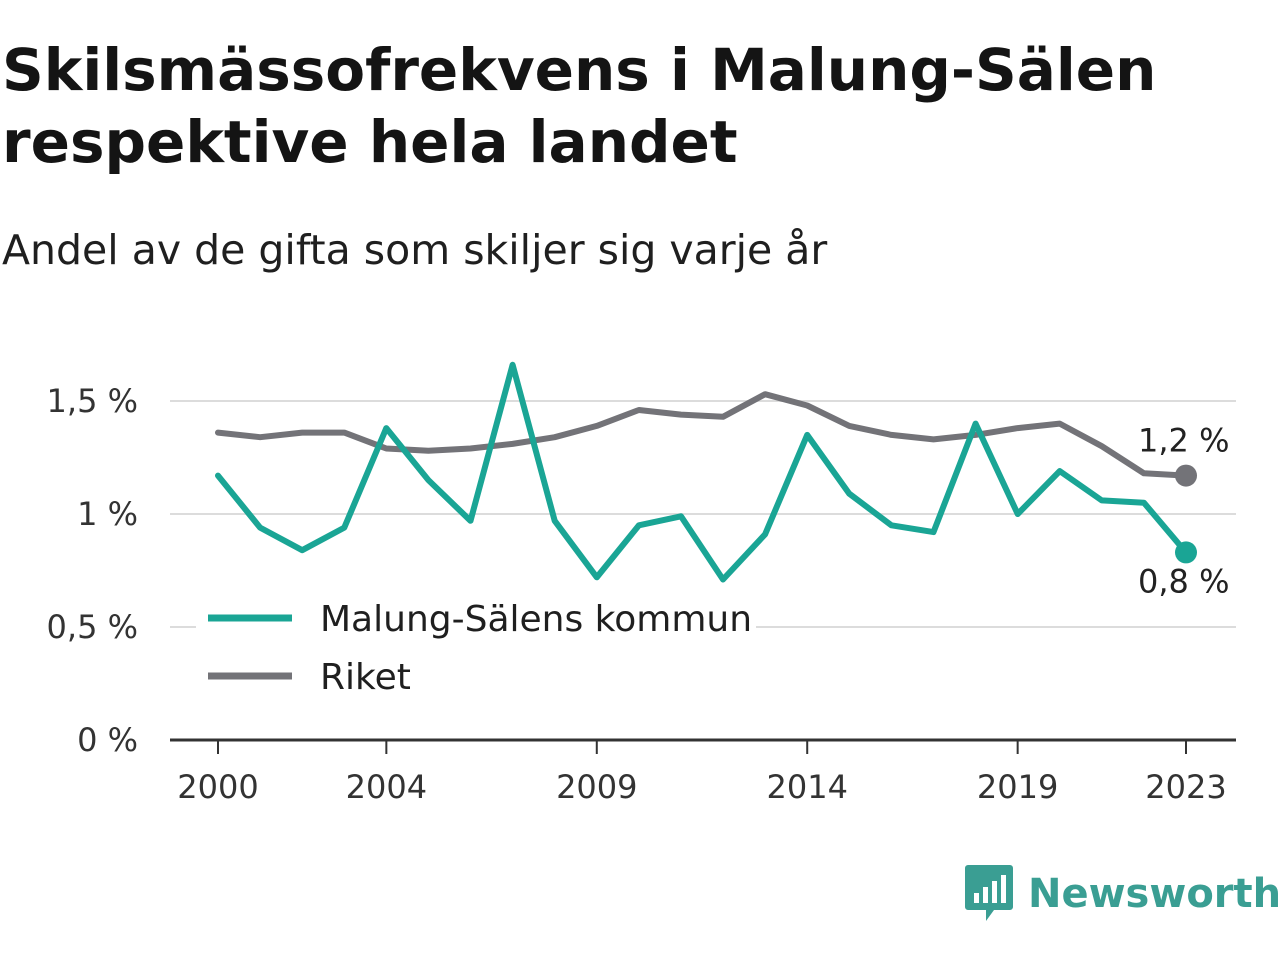 This screenshot has height=960, width=1280. I want to click on legend-label: Malung-Sälens kommun, so click(536, 619).